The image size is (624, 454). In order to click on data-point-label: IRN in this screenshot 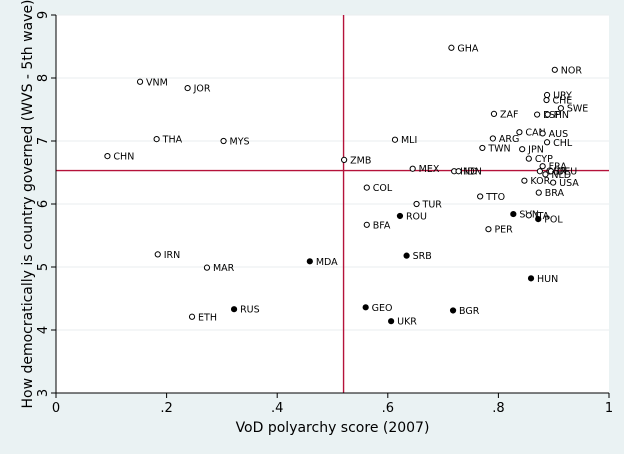, I will do `click(172, 255)`.